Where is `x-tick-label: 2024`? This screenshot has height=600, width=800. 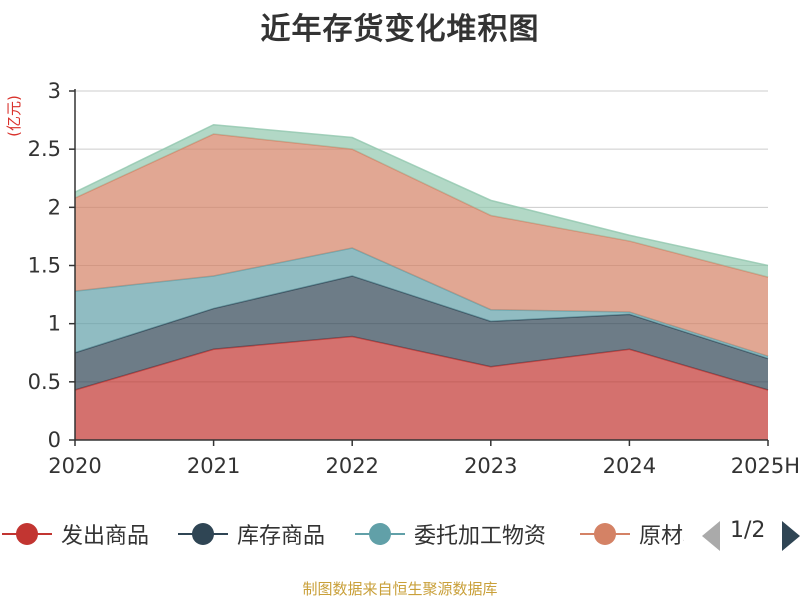
x-tick-label: 2024 is located at coordinates (629, 466).